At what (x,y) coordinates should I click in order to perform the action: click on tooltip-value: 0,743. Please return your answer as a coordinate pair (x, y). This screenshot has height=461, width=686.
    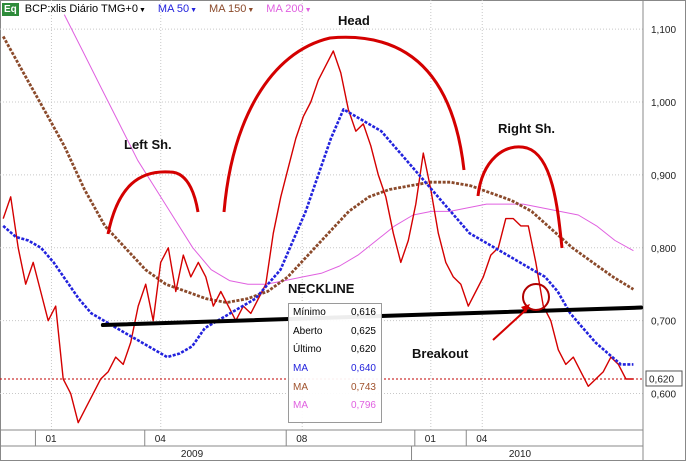
    Looking at the image, I should click on (363, 387).